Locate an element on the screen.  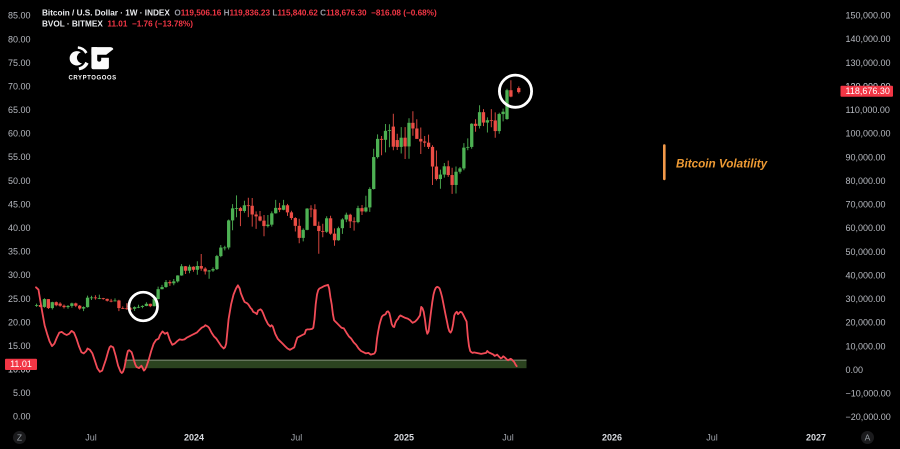
svg-text: 15.00 is located at coordinates (19, 346).